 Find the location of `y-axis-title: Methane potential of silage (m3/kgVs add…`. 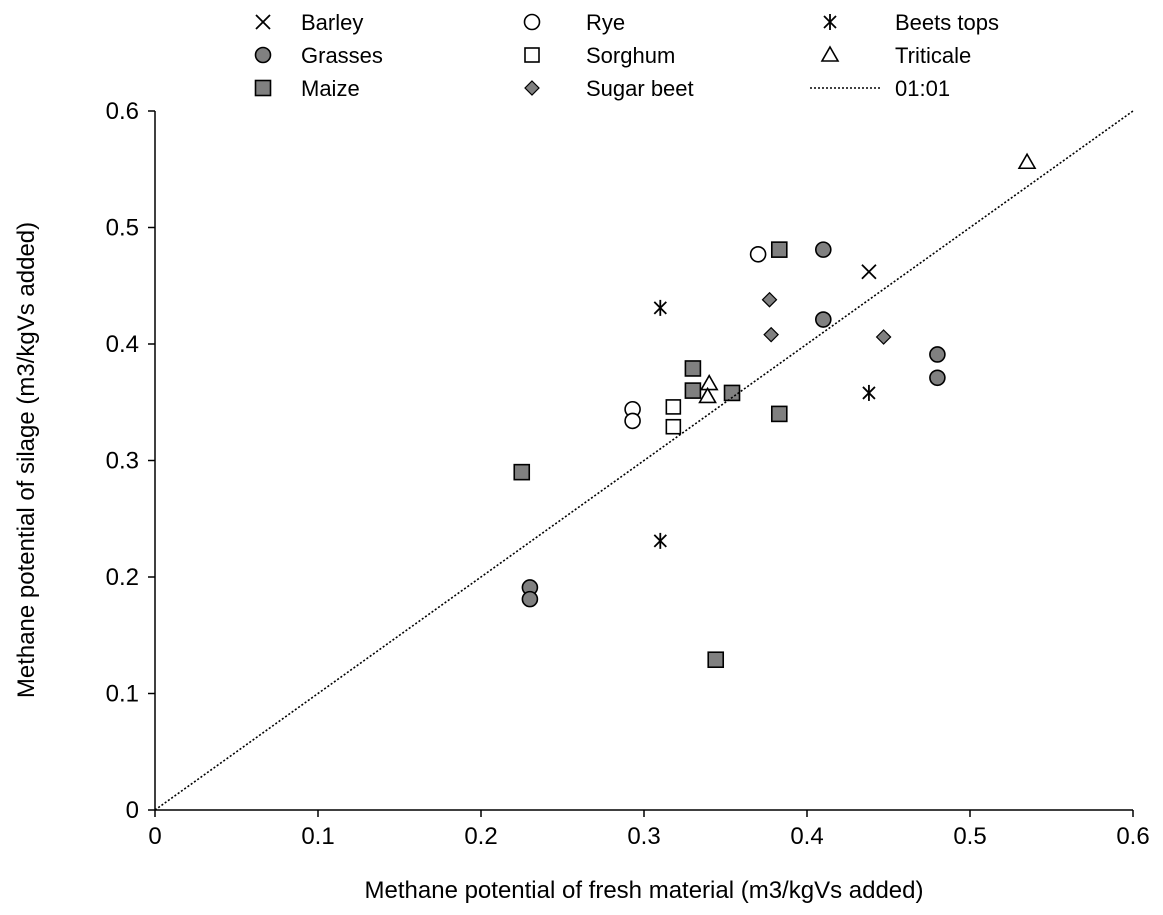

y-axis-title: Methane potential of silage (m3/kgVs add… is located at coordinates (26, 460).